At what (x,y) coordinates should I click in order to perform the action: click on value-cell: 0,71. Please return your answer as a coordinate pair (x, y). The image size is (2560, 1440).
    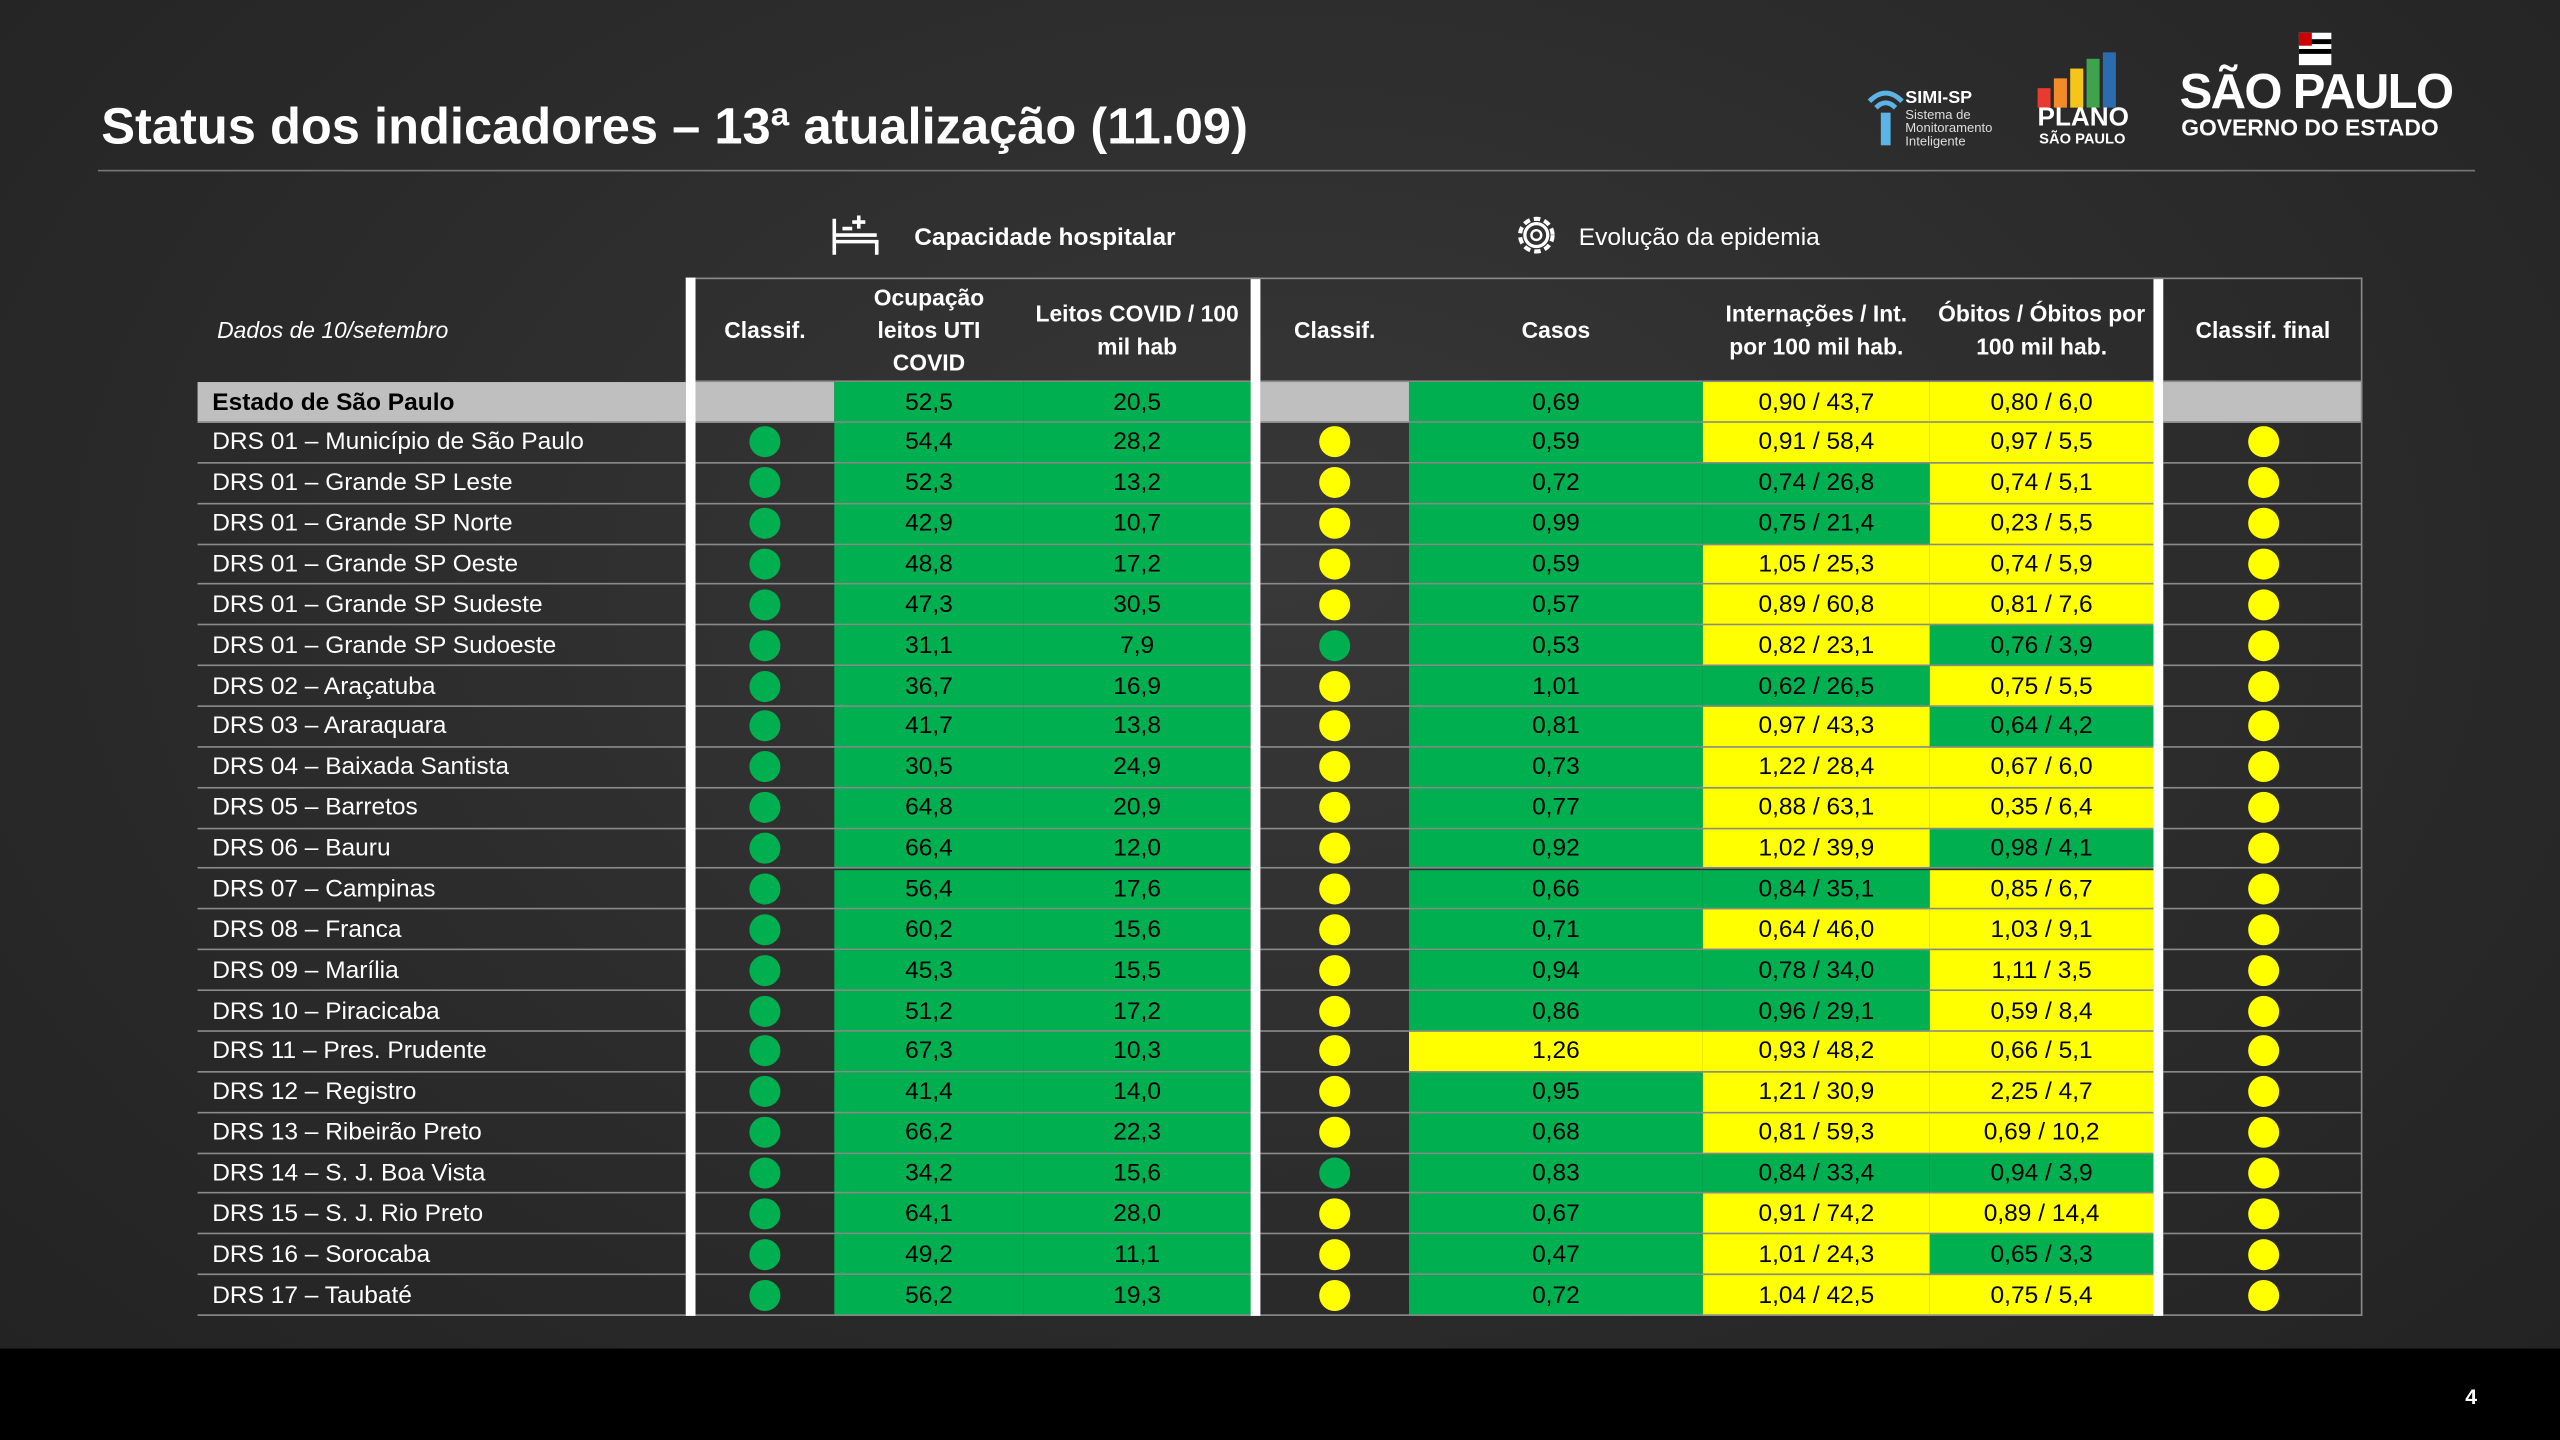
    Looking at the image, I should click on (1555, 930).